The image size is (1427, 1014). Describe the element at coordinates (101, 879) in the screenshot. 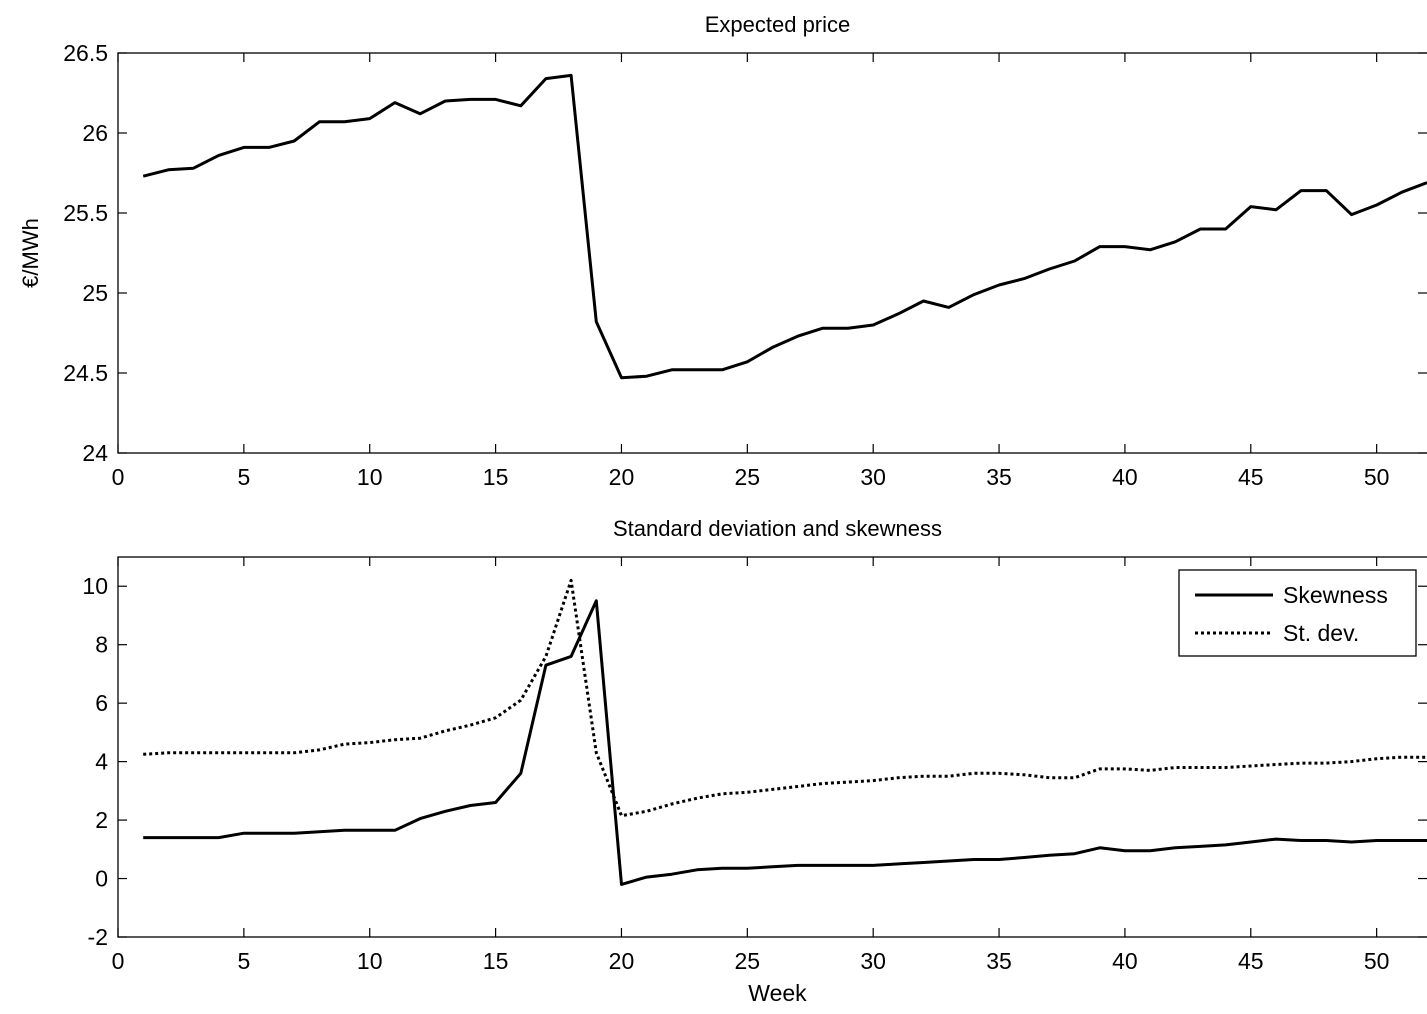

I see `y-tick-label: 0` at that location.